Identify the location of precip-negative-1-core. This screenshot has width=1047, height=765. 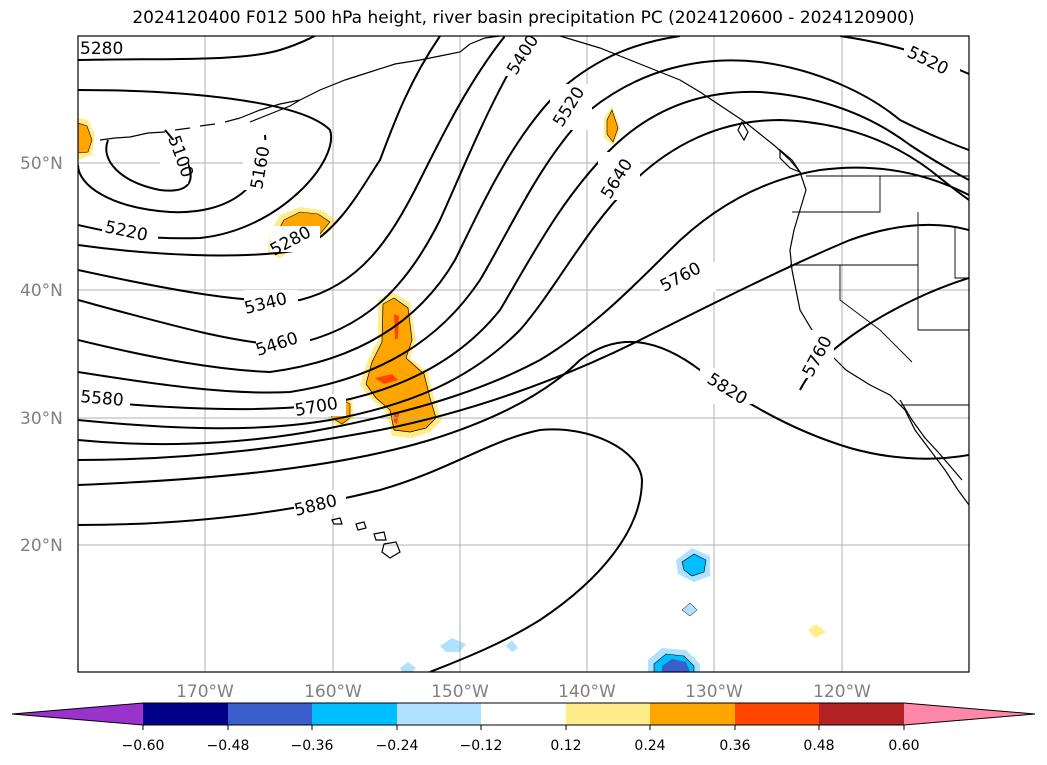
(694, 565).